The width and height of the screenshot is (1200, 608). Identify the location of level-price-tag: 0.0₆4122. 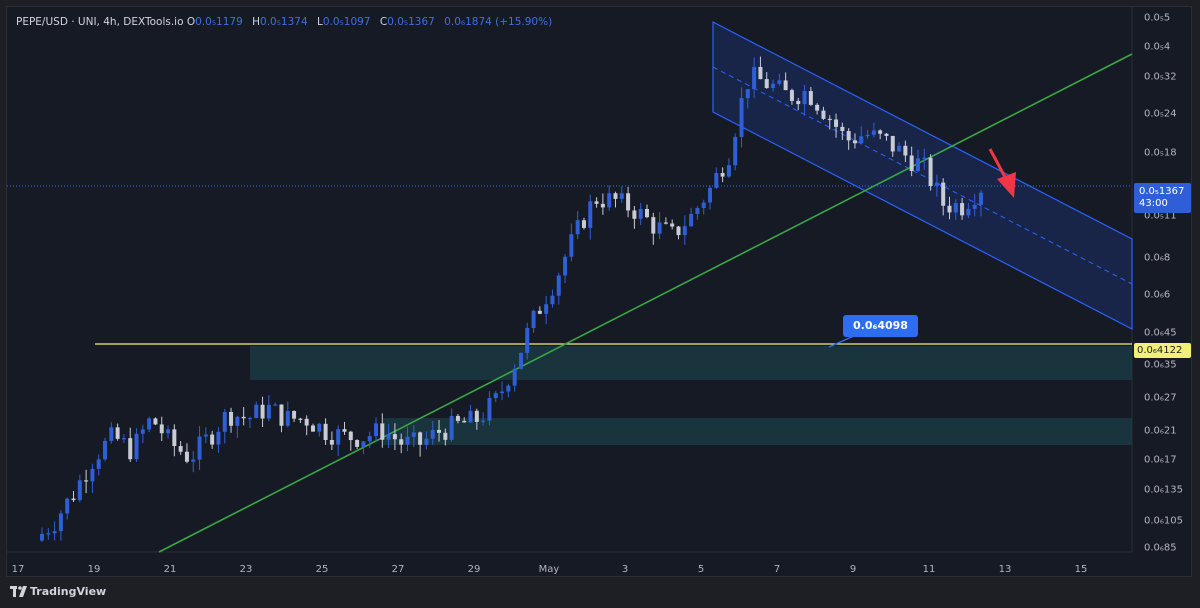
(1162, 350).